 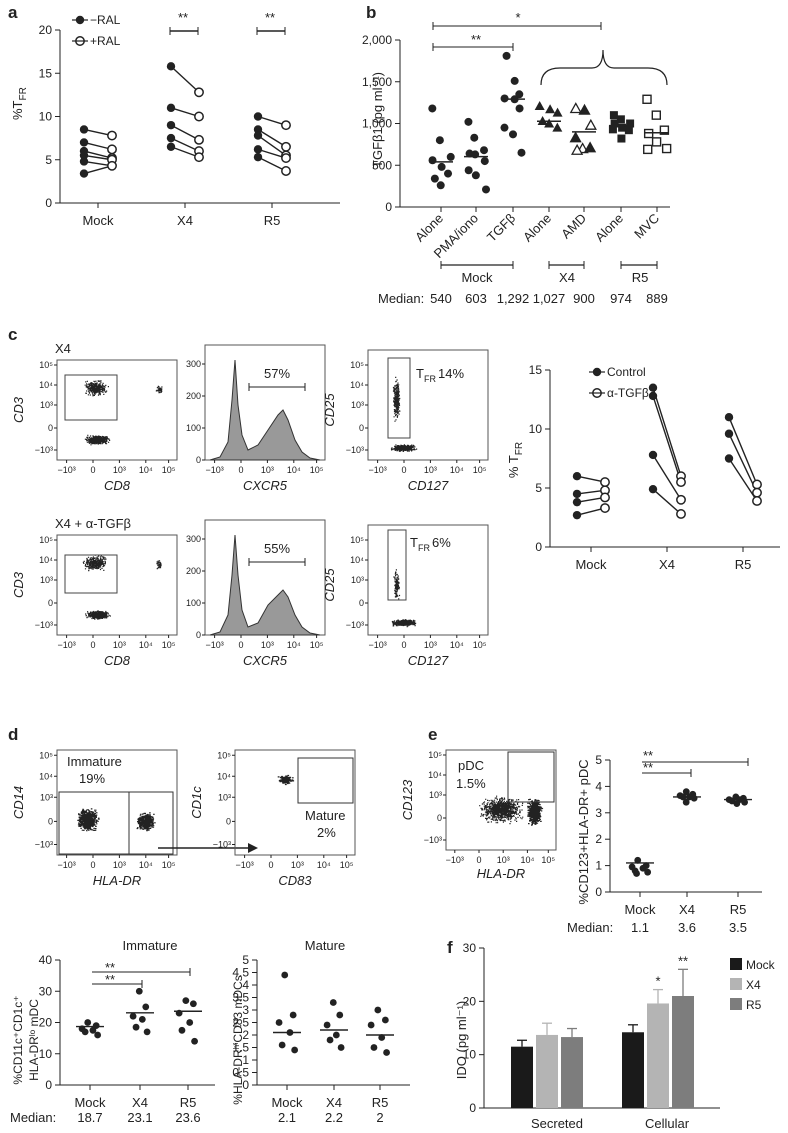 I want to click on c-row2-cd3-cd8-right-cloud, so click(x=159, y=565).